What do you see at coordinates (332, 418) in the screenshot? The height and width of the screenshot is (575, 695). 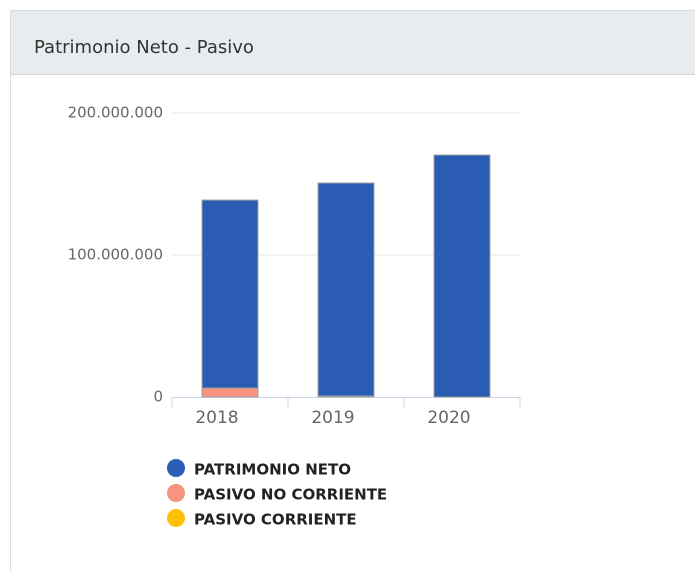 I see `x-tick-label: 2019` at bounding box center [332, 418].